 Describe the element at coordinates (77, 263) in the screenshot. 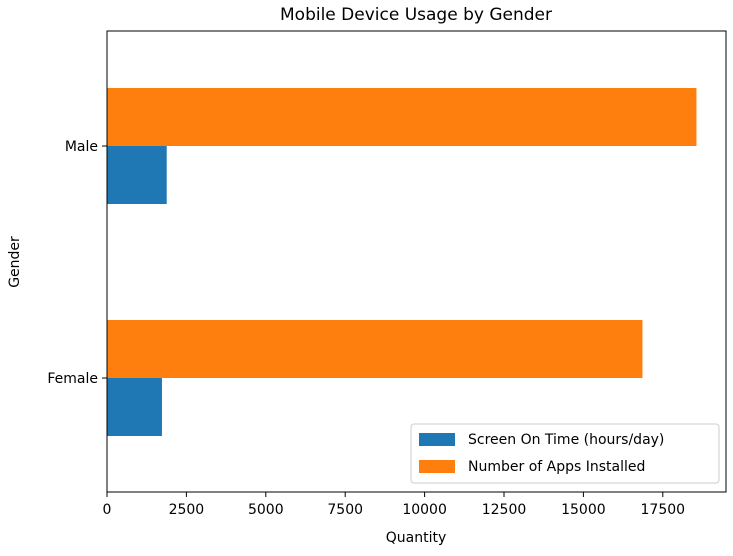

I see `y-ticks-group: Female Male` at that location.